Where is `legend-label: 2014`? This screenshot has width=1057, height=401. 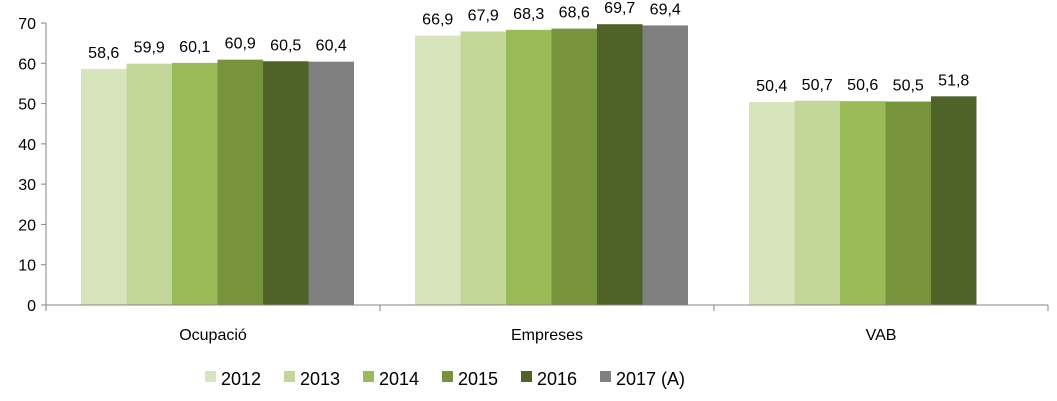 legend-label: 2014 is located at coordinates (399, 379).